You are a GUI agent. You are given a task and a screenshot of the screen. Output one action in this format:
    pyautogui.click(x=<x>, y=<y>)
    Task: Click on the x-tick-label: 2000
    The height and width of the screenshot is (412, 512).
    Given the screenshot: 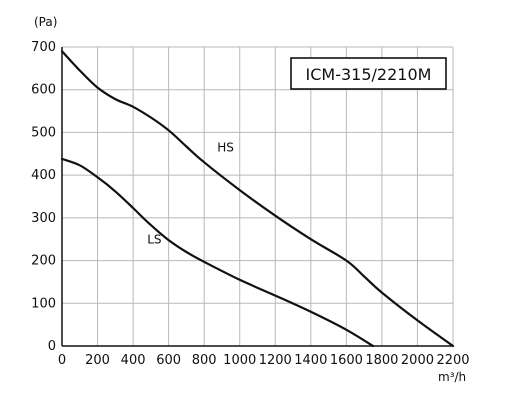 What is the action you would take?
    pyautogui.click(x=417, y=360)
    